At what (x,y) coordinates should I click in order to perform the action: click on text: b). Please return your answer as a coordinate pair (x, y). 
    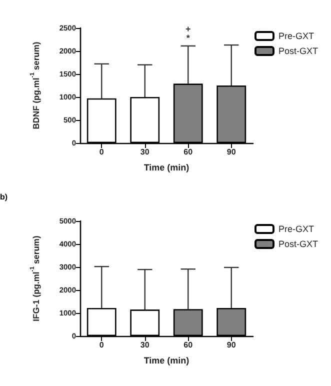
    Looking at the image, I should click on (4, 197).